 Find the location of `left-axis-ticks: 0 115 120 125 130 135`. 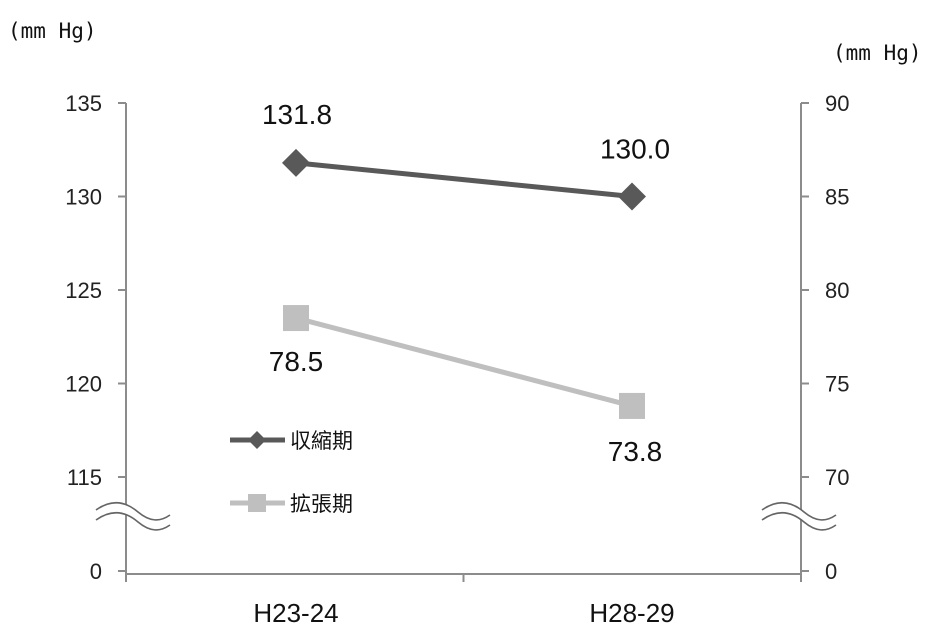

left-axis-ticks: 0 115 120 125 130 135 is located at coordinates (95, 337).